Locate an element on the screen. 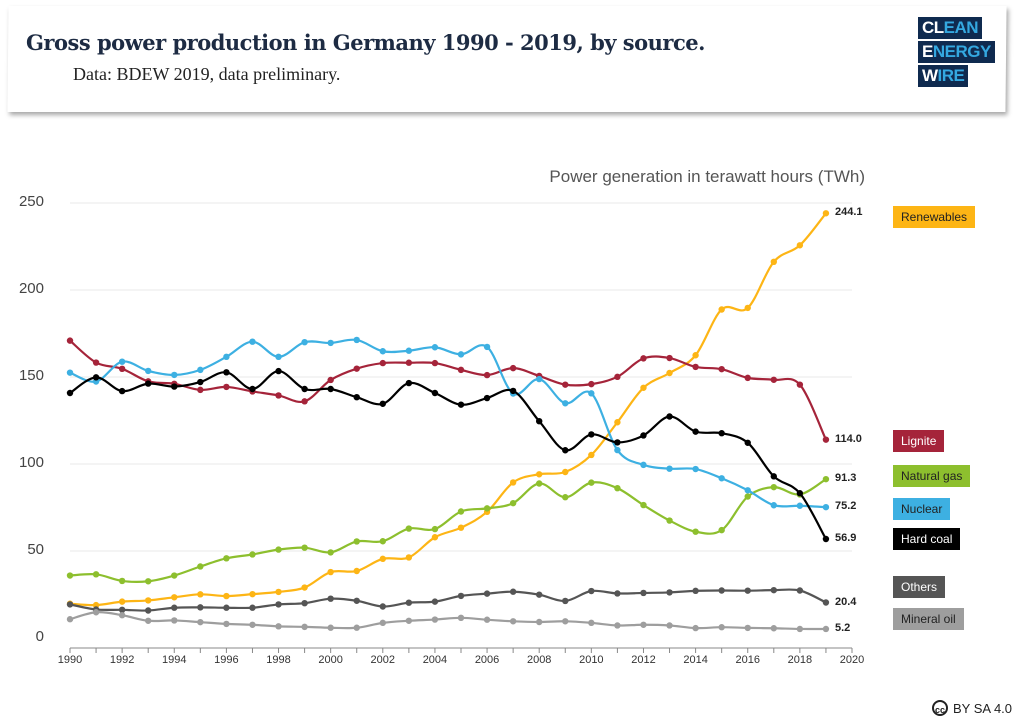  end-value-label: 20.4 is located at coordinates (846, 601).